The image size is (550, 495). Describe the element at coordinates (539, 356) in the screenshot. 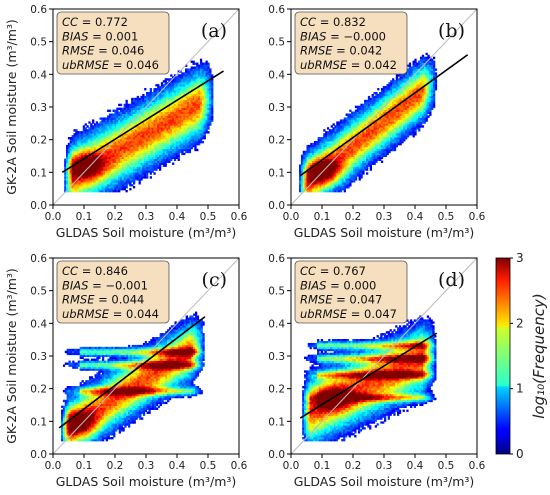

I see `colorbar-title: log₁₀(Frequency)` at that location.